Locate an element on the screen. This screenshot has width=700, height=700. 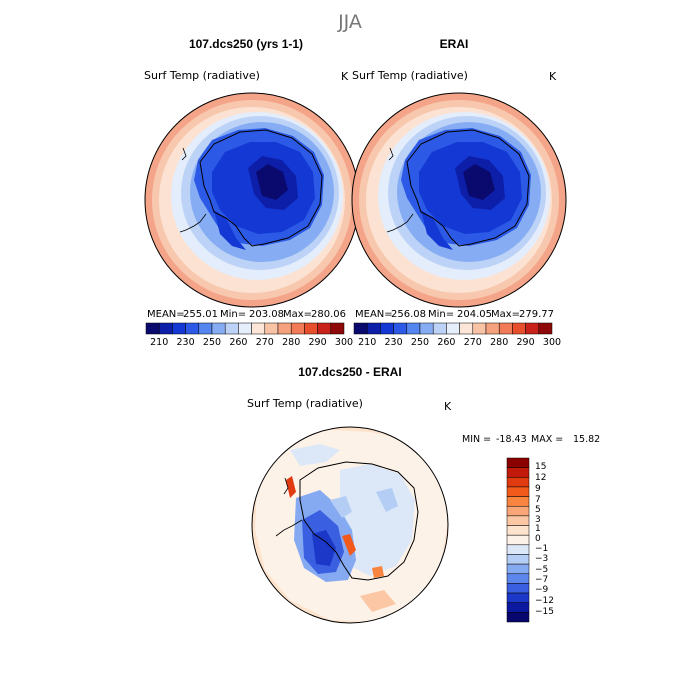
panel-model-colorbar-tick-label: 300 is located at coordinates (344, 342).